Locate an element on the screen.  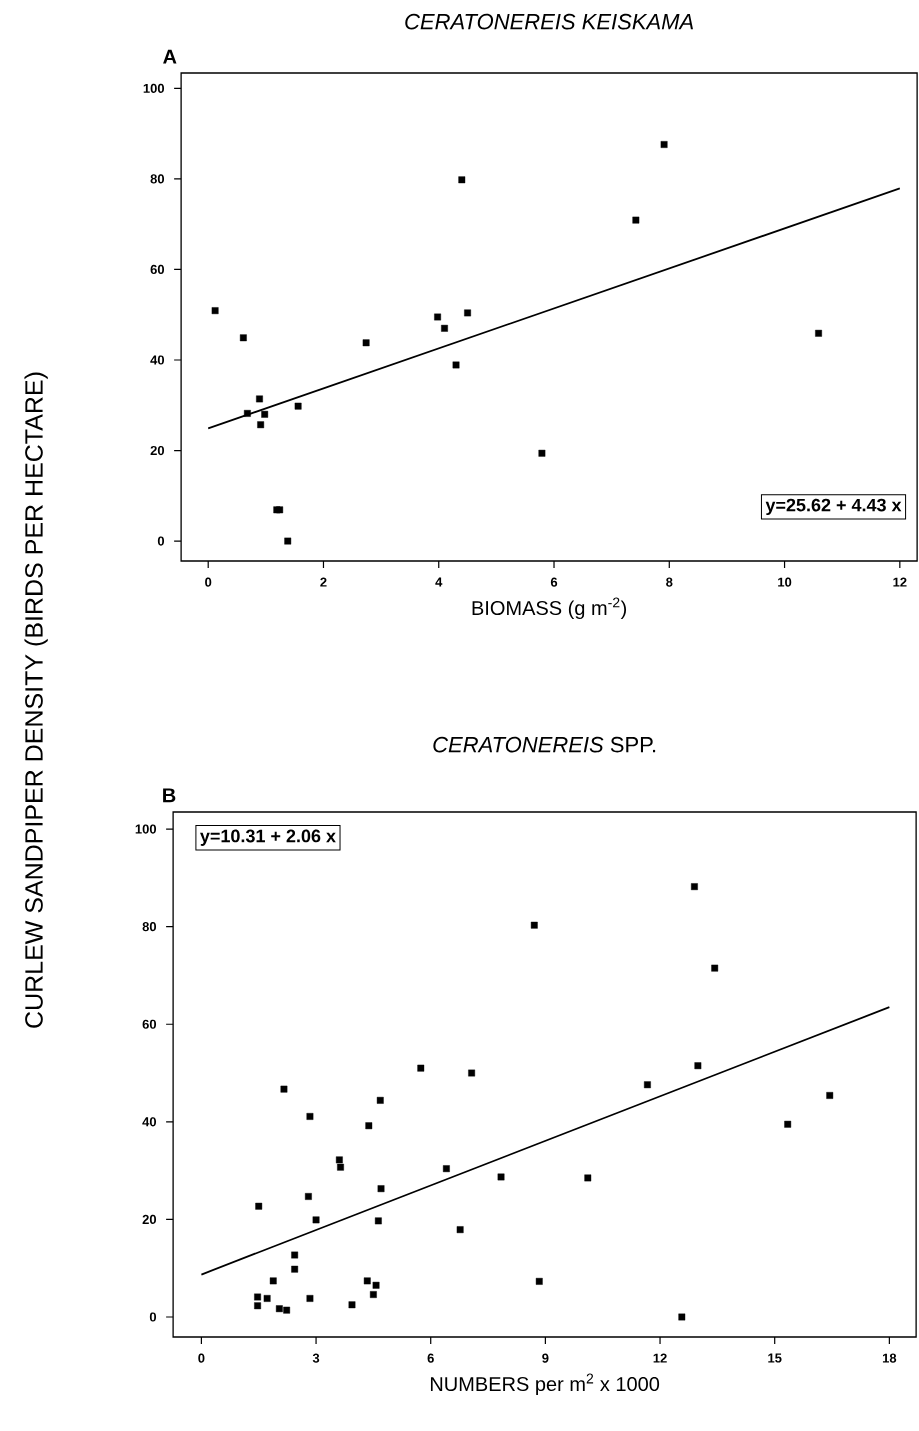
x-axis-title: BIOMASS (g m$^{-2}$) is located at coordinates (549, 608).